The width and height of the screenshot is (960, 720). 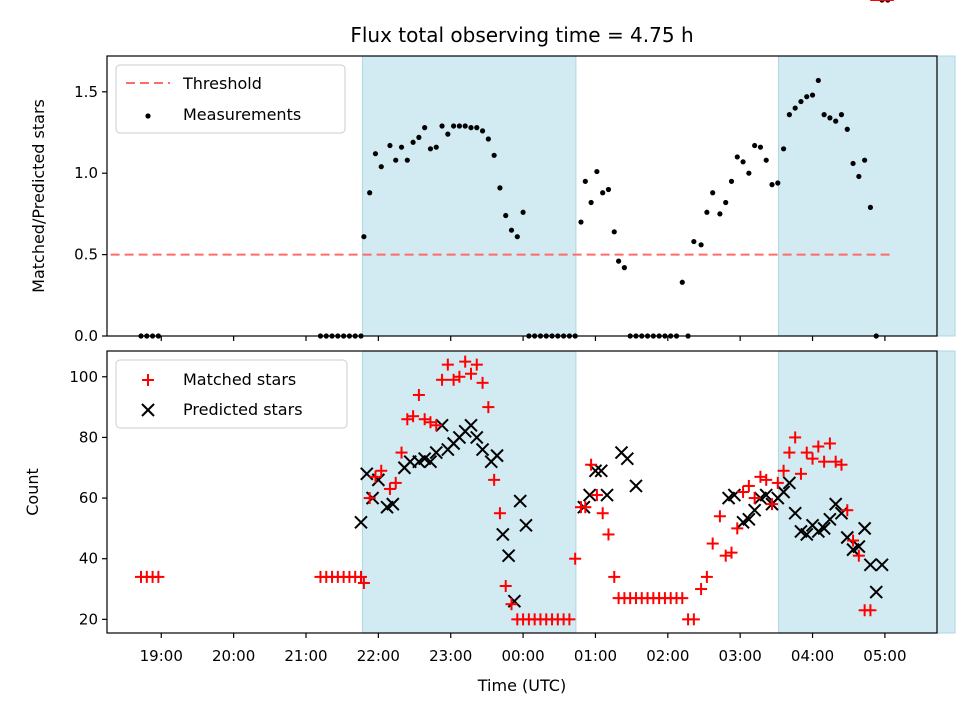 I want to click on y-tick-label: 1.0, so click(x=86, y=173).